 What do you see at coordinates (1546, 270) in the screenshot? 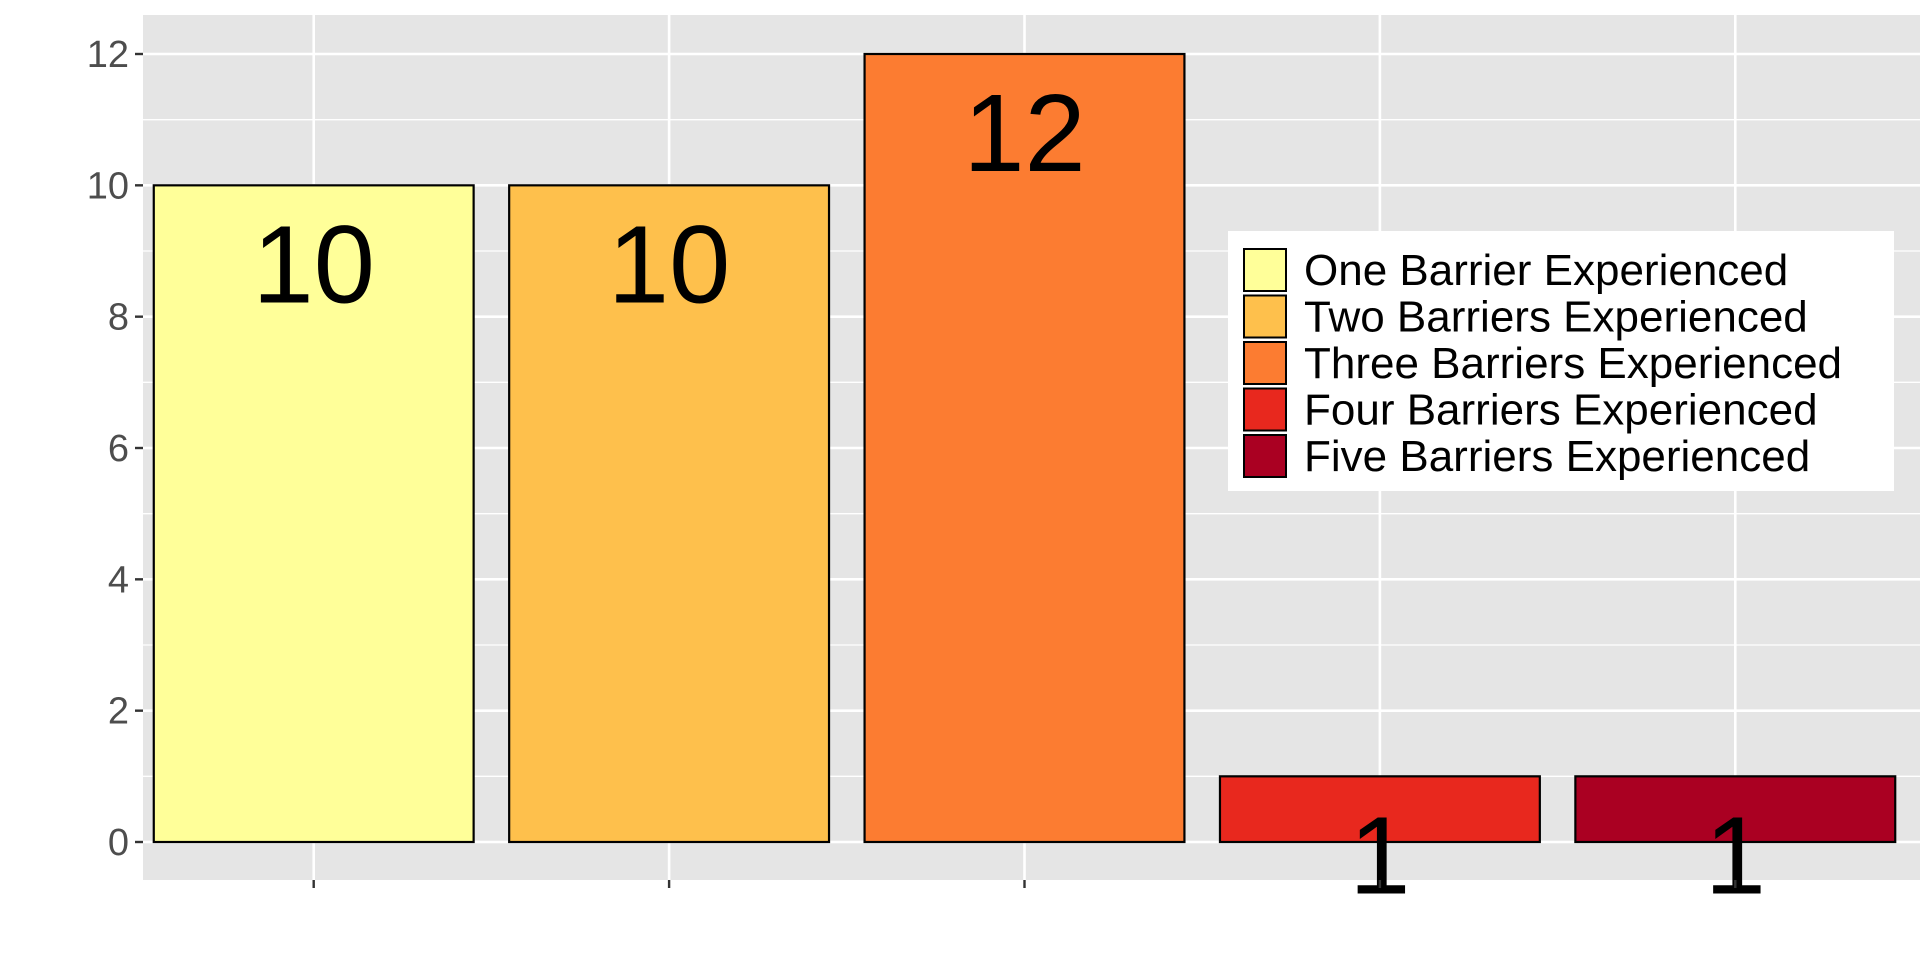
I see `legend-label: One Barrier Experienced` at bounding box center [1546, 270].